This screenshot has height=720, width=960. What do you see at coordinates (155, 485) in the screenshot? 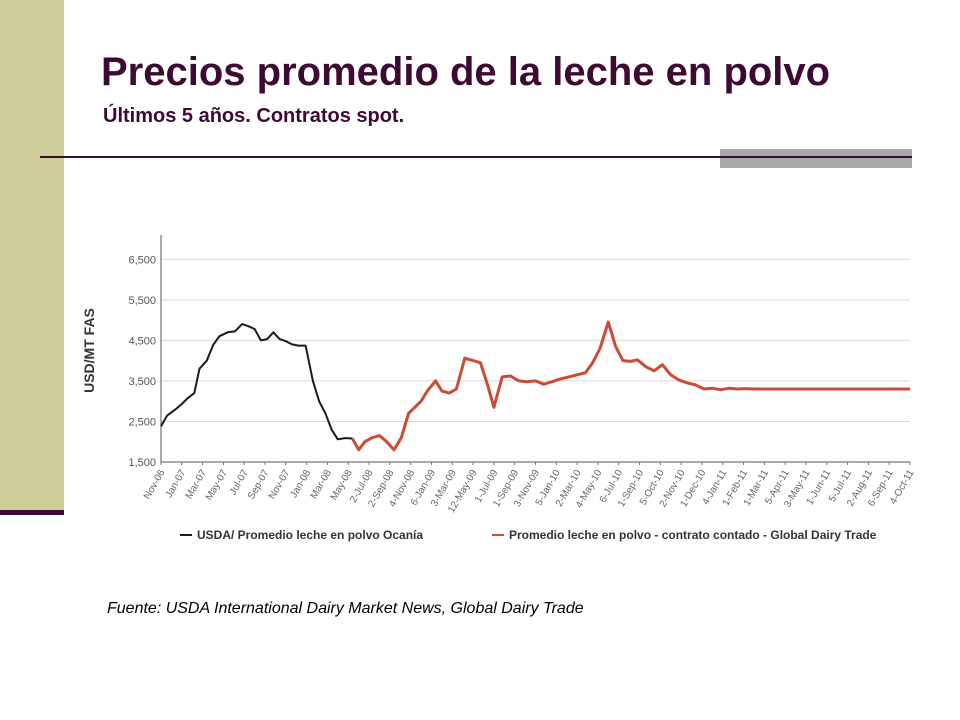
I see `x-tick-label: Nov-06` at bounding box center [155, 485].